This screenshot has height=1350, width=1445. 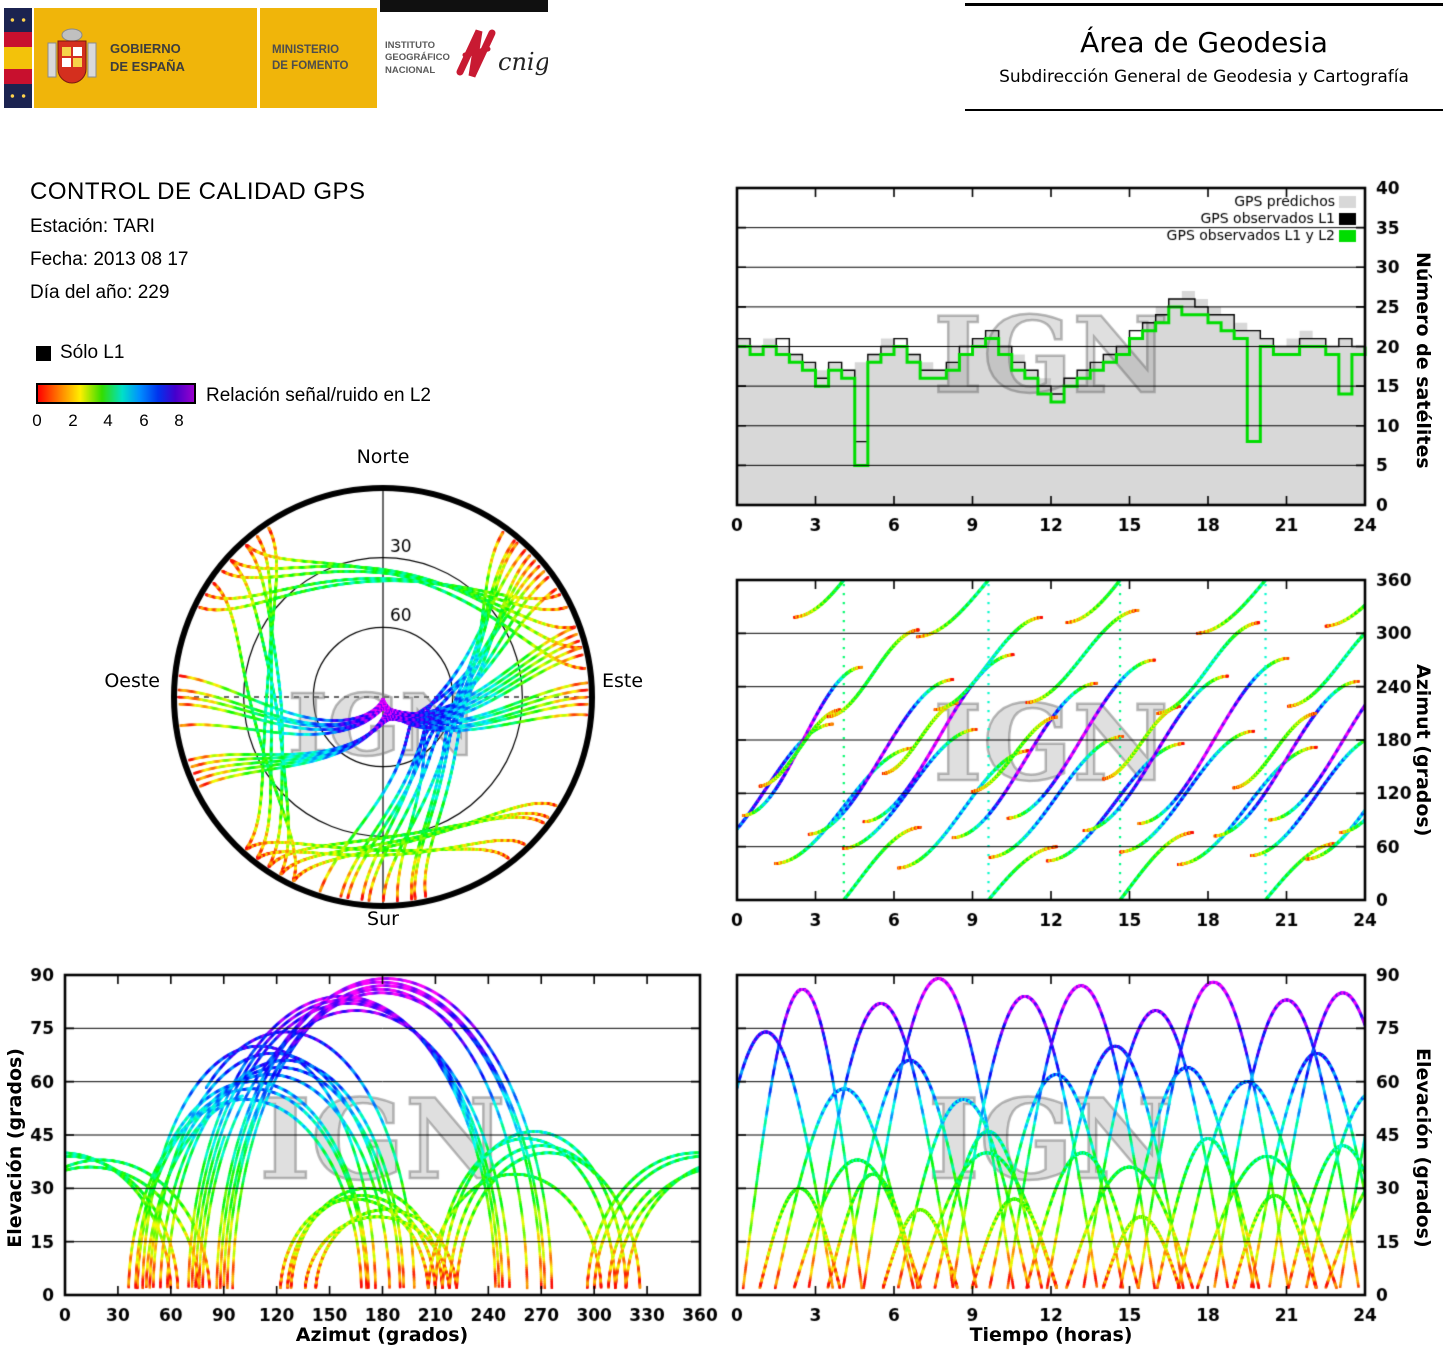 I want to click on skyplot-west-label: Oeste, so click(x=132, y=681).